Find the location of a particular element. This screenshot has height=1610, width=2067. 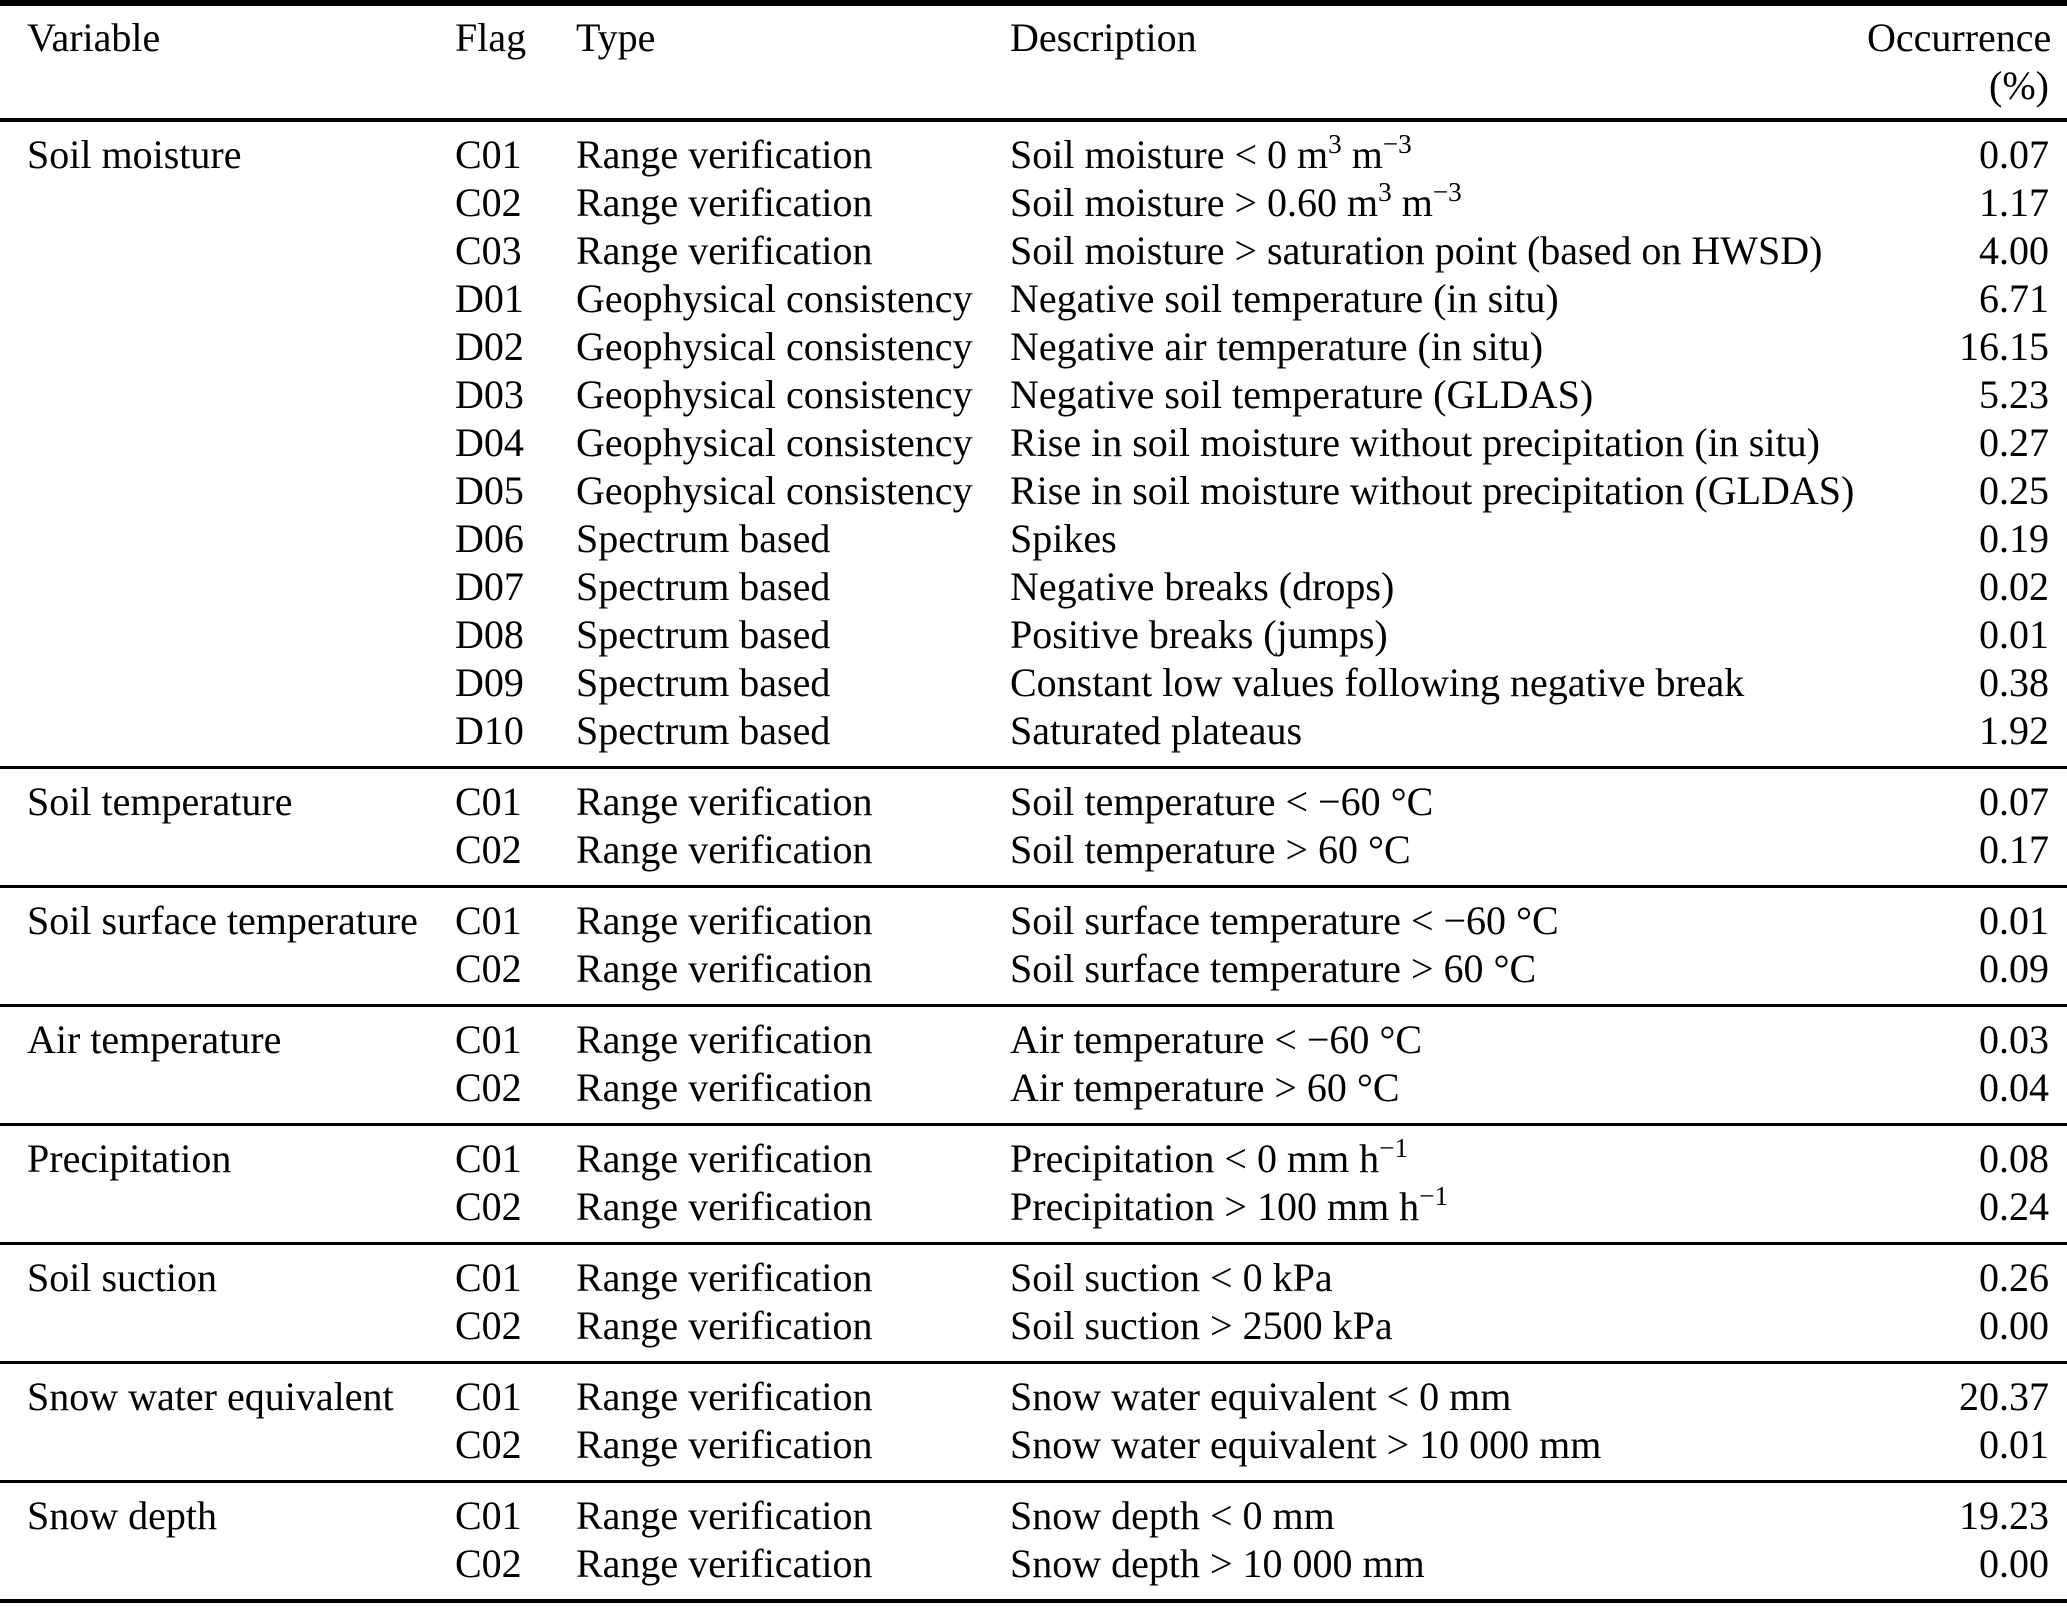

cell-occurrence: 0.08 is located at coordinates (2014, 1158).